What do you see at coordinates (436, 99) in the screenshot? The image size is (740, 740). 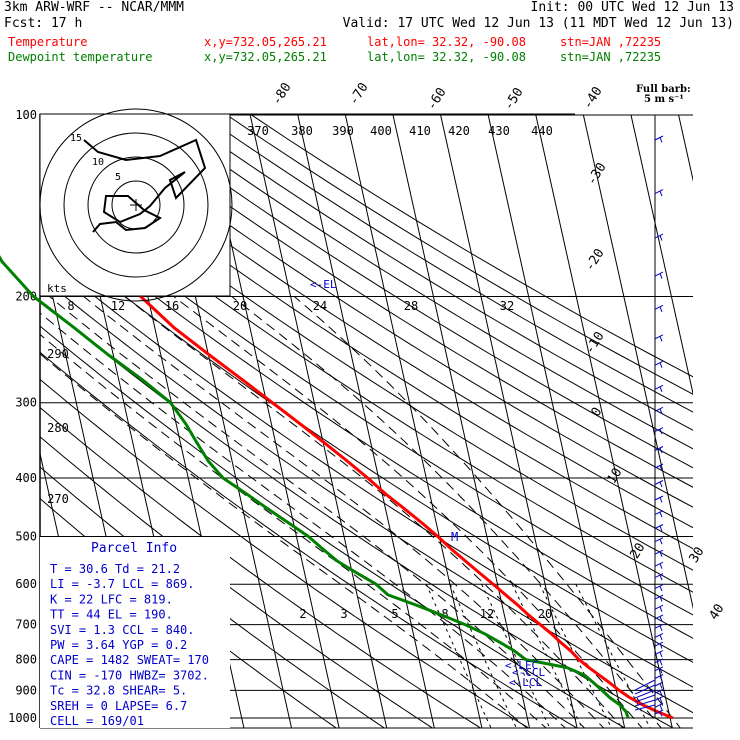 I see `isotherm-label: -60` at bounding box center [436, 99].